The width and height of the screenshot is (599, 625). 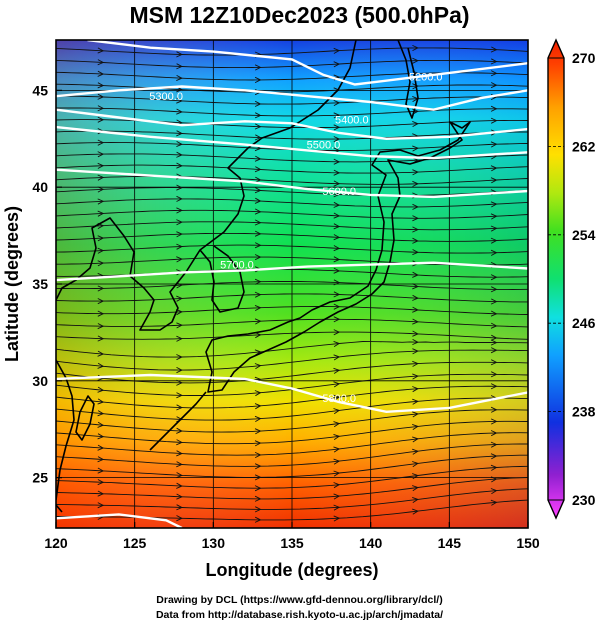 What do you see at coordinates (339, 399) in the screenshot?
I see `contour-label: 5800.0` at bounding box center [339, 399].